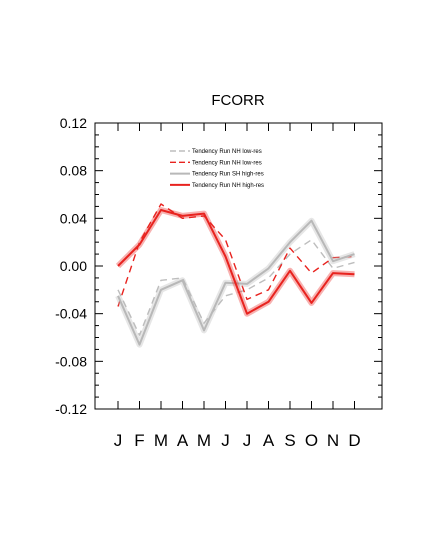  I want to click on x-tick-label: N, so click(333, 440).